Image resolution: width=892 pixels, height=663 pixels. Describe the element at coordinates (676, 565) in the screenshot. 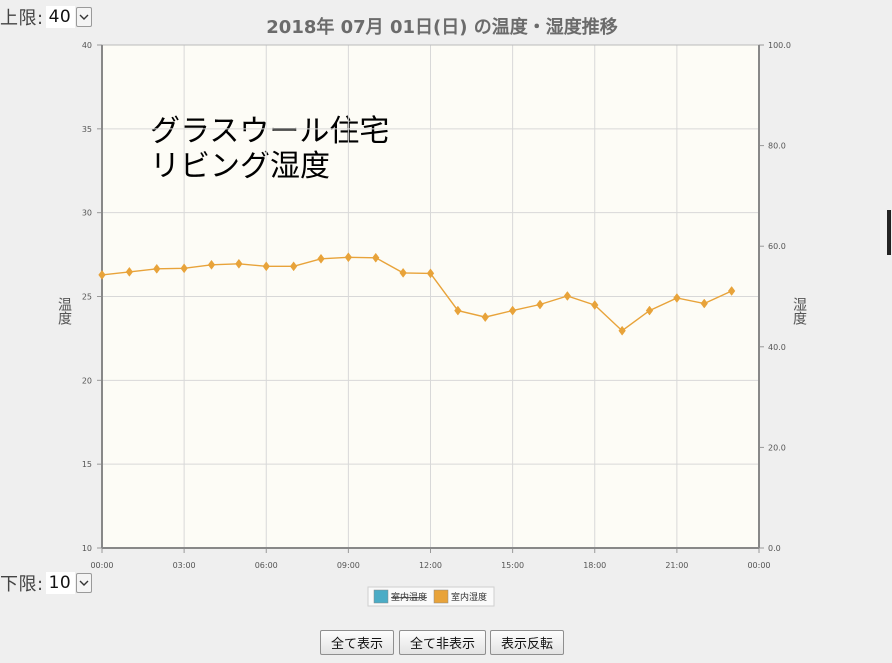

I see `x-tick-label: 21:00` at that location.